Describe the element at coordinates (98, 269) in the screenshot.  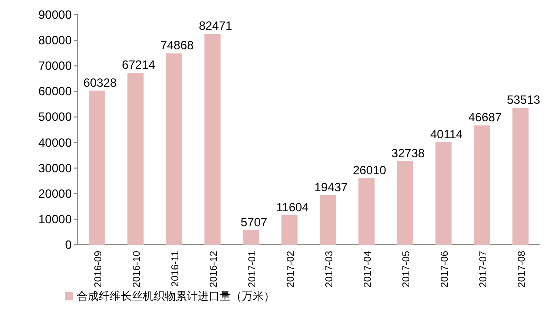
I see `x-tick-label: 2016-09` at that location.